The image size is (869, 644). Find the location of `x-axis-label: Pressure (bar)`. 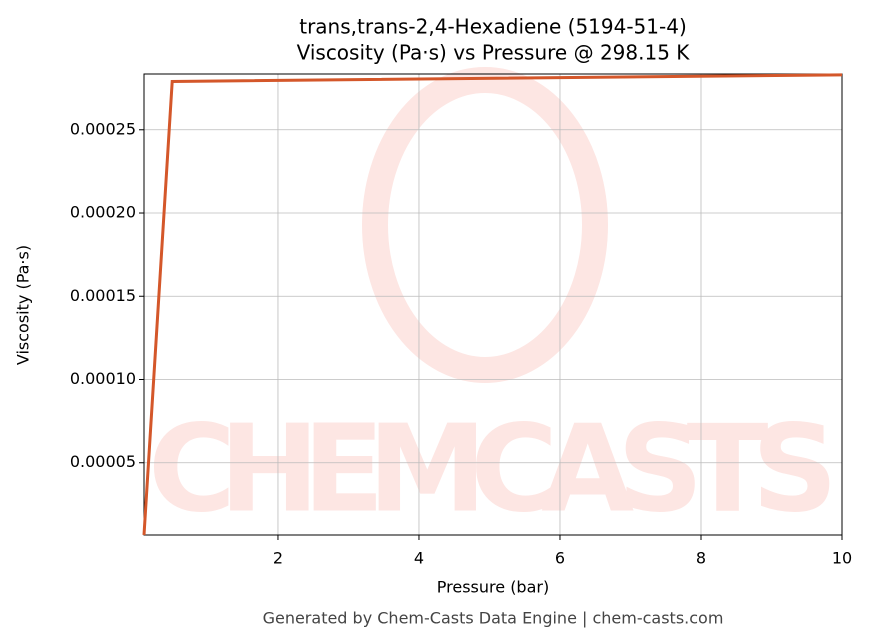

x-axis-label: Pressure (bar) is located at coordinates (493, 587).